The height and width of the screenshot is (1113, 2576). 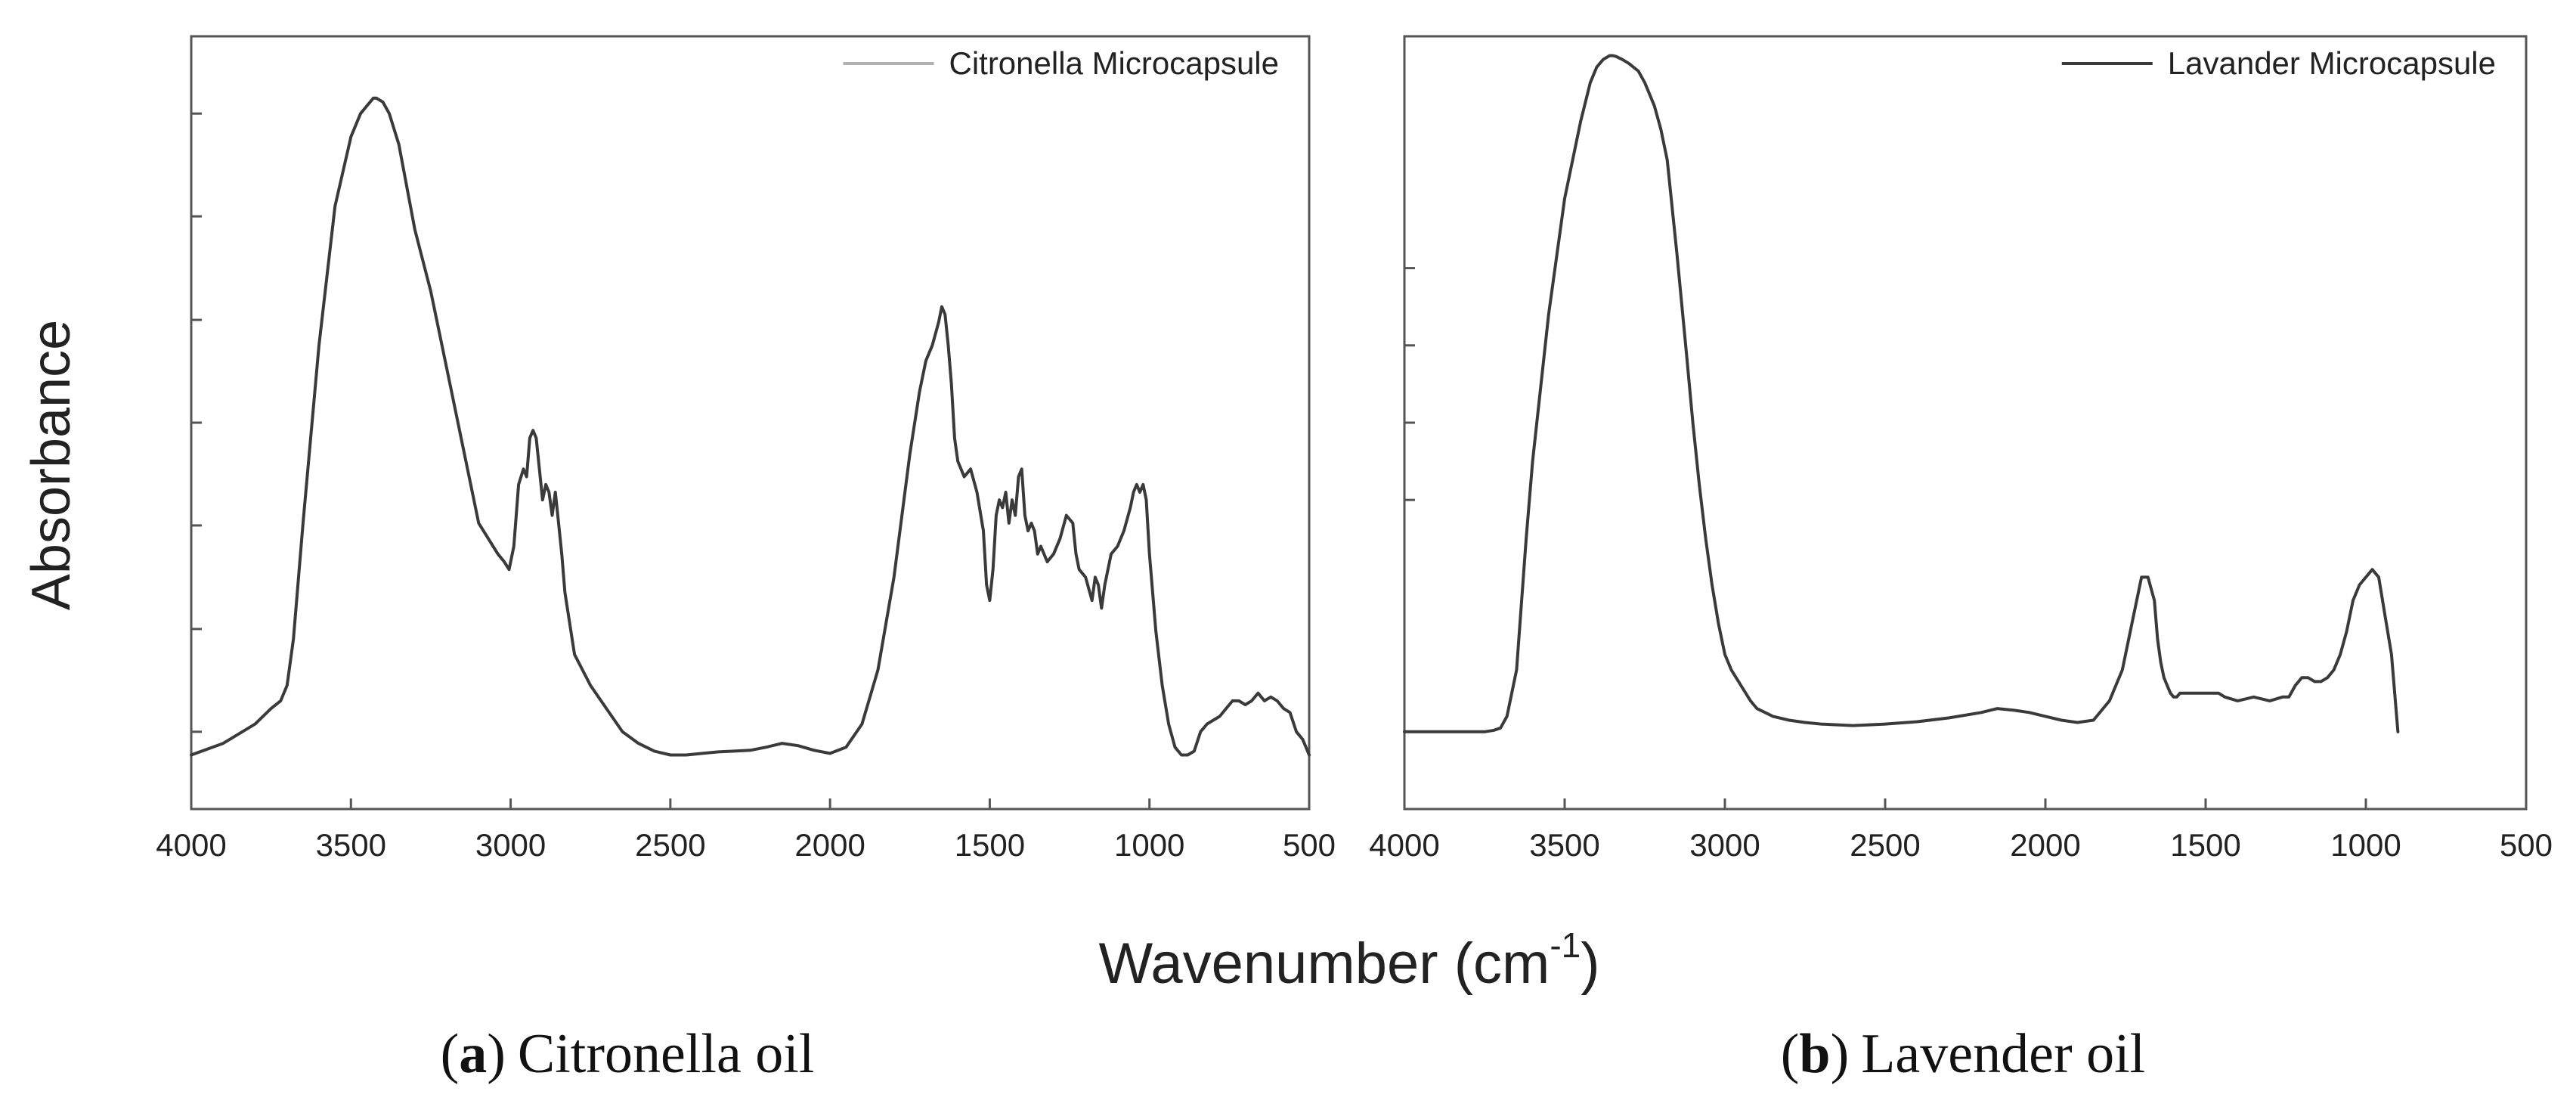 I want to click on x-tick-label-a: 3000, so click(x=510, y=845).